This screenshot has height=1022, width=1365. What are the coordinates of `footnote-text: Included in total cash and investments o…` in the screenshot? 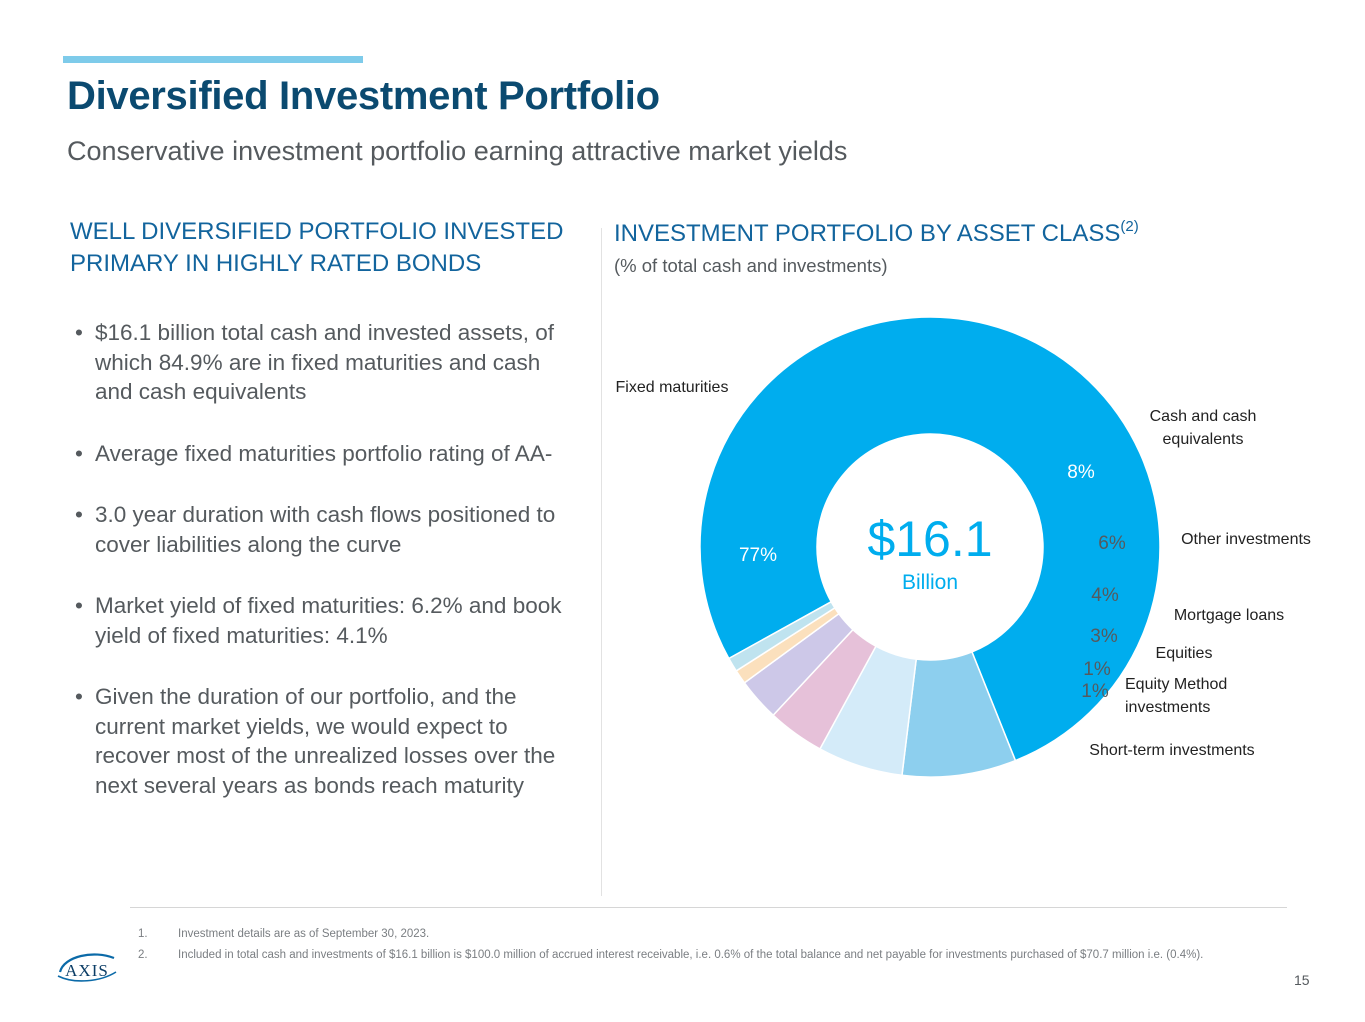 It's located at (691, 955).